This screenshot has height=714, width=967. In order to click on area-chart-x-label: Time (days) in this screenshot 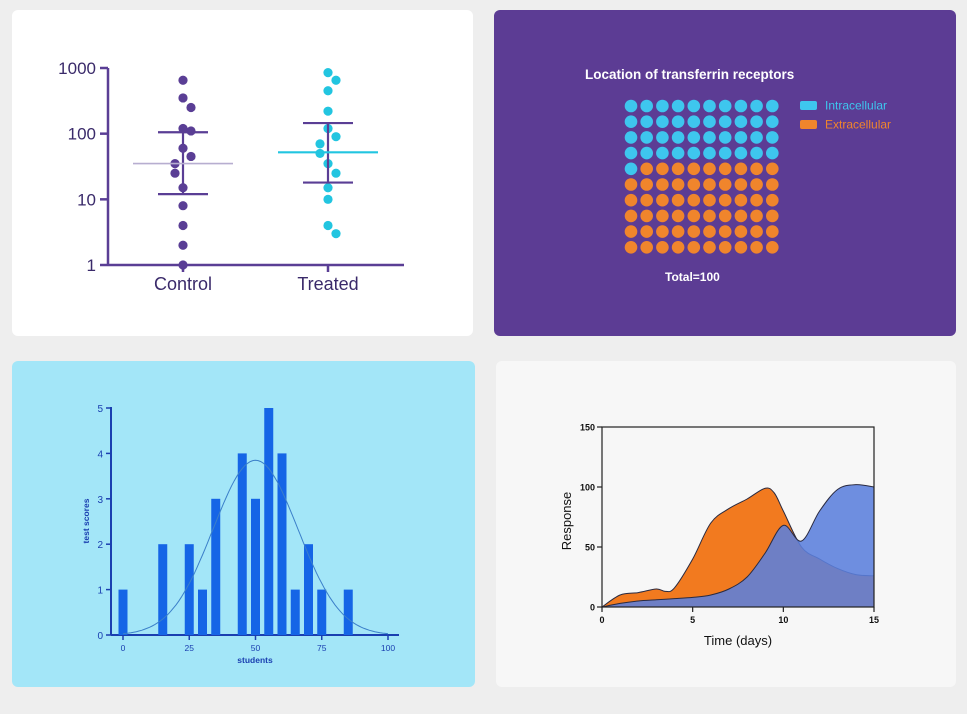, I will do `click(738, 640)`.